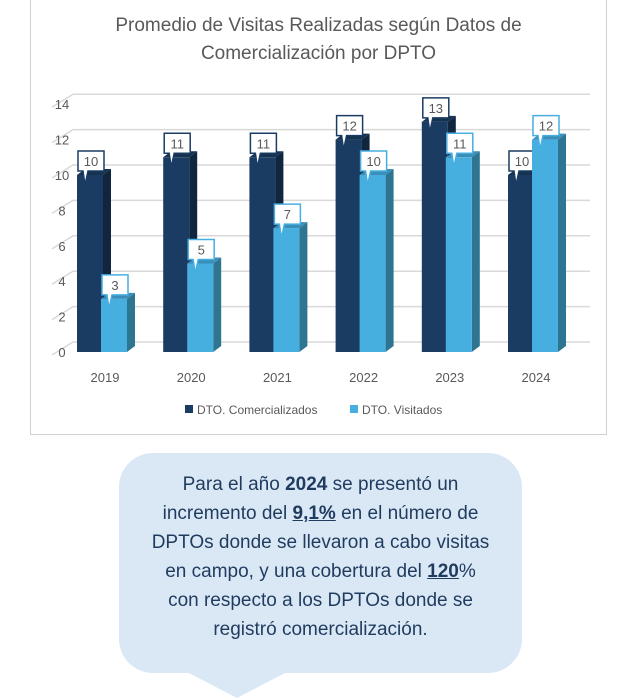  What do you see at coordinates (434, 237) in the screenshot?
I see `bar-comercializados-2023` at bounding box center [434, 237].